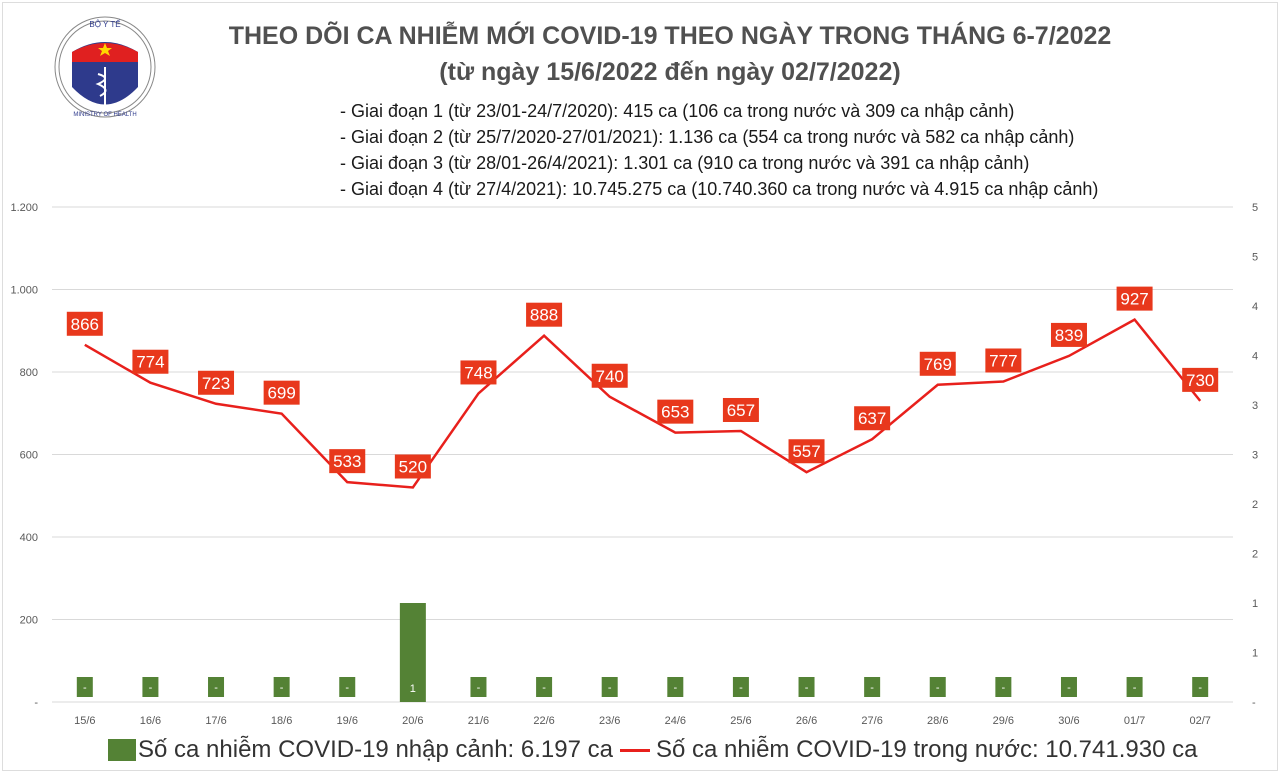 This screenshot has width=1280, height=773. What do you see at coordinates (24, 291) in the screenshot?
I see `left-axis-tick: 1.000` at bounding box center [24, 291].